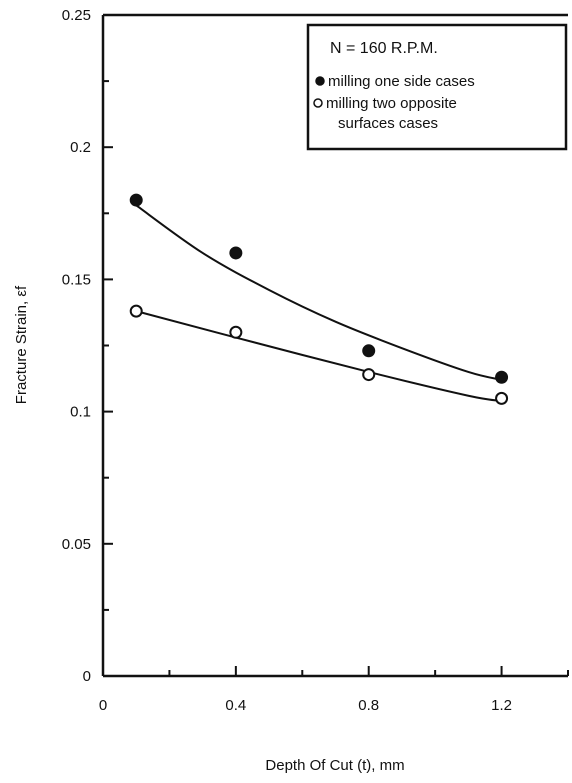  What do you see at coordinates (76, 279) in the screenshot?
I see `y-tick-label: 0.15` at bounding box center [76, 279].